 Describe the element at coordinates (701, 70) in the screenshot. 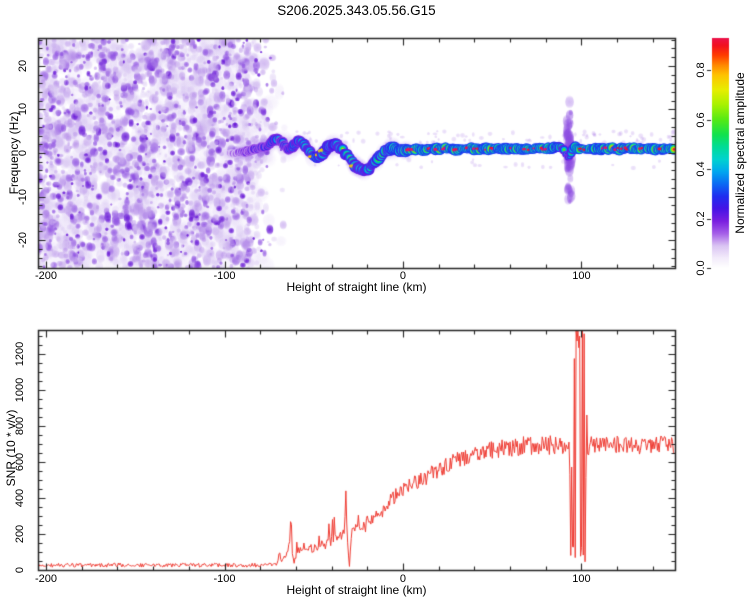

I see `tick-label: 0.8` at that location.